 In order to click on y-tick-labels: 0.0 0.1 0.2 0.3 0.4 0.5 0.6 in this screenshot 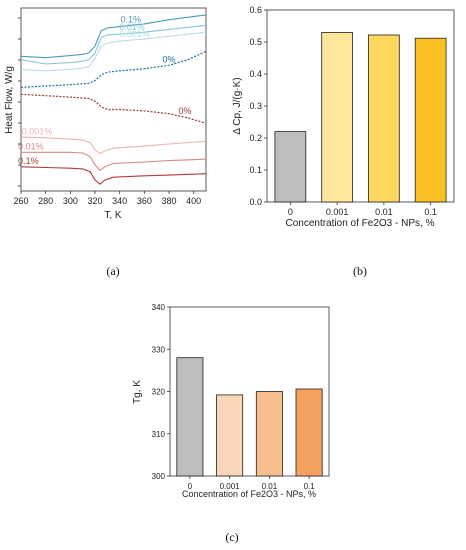, I will do `click(258, 106)`.